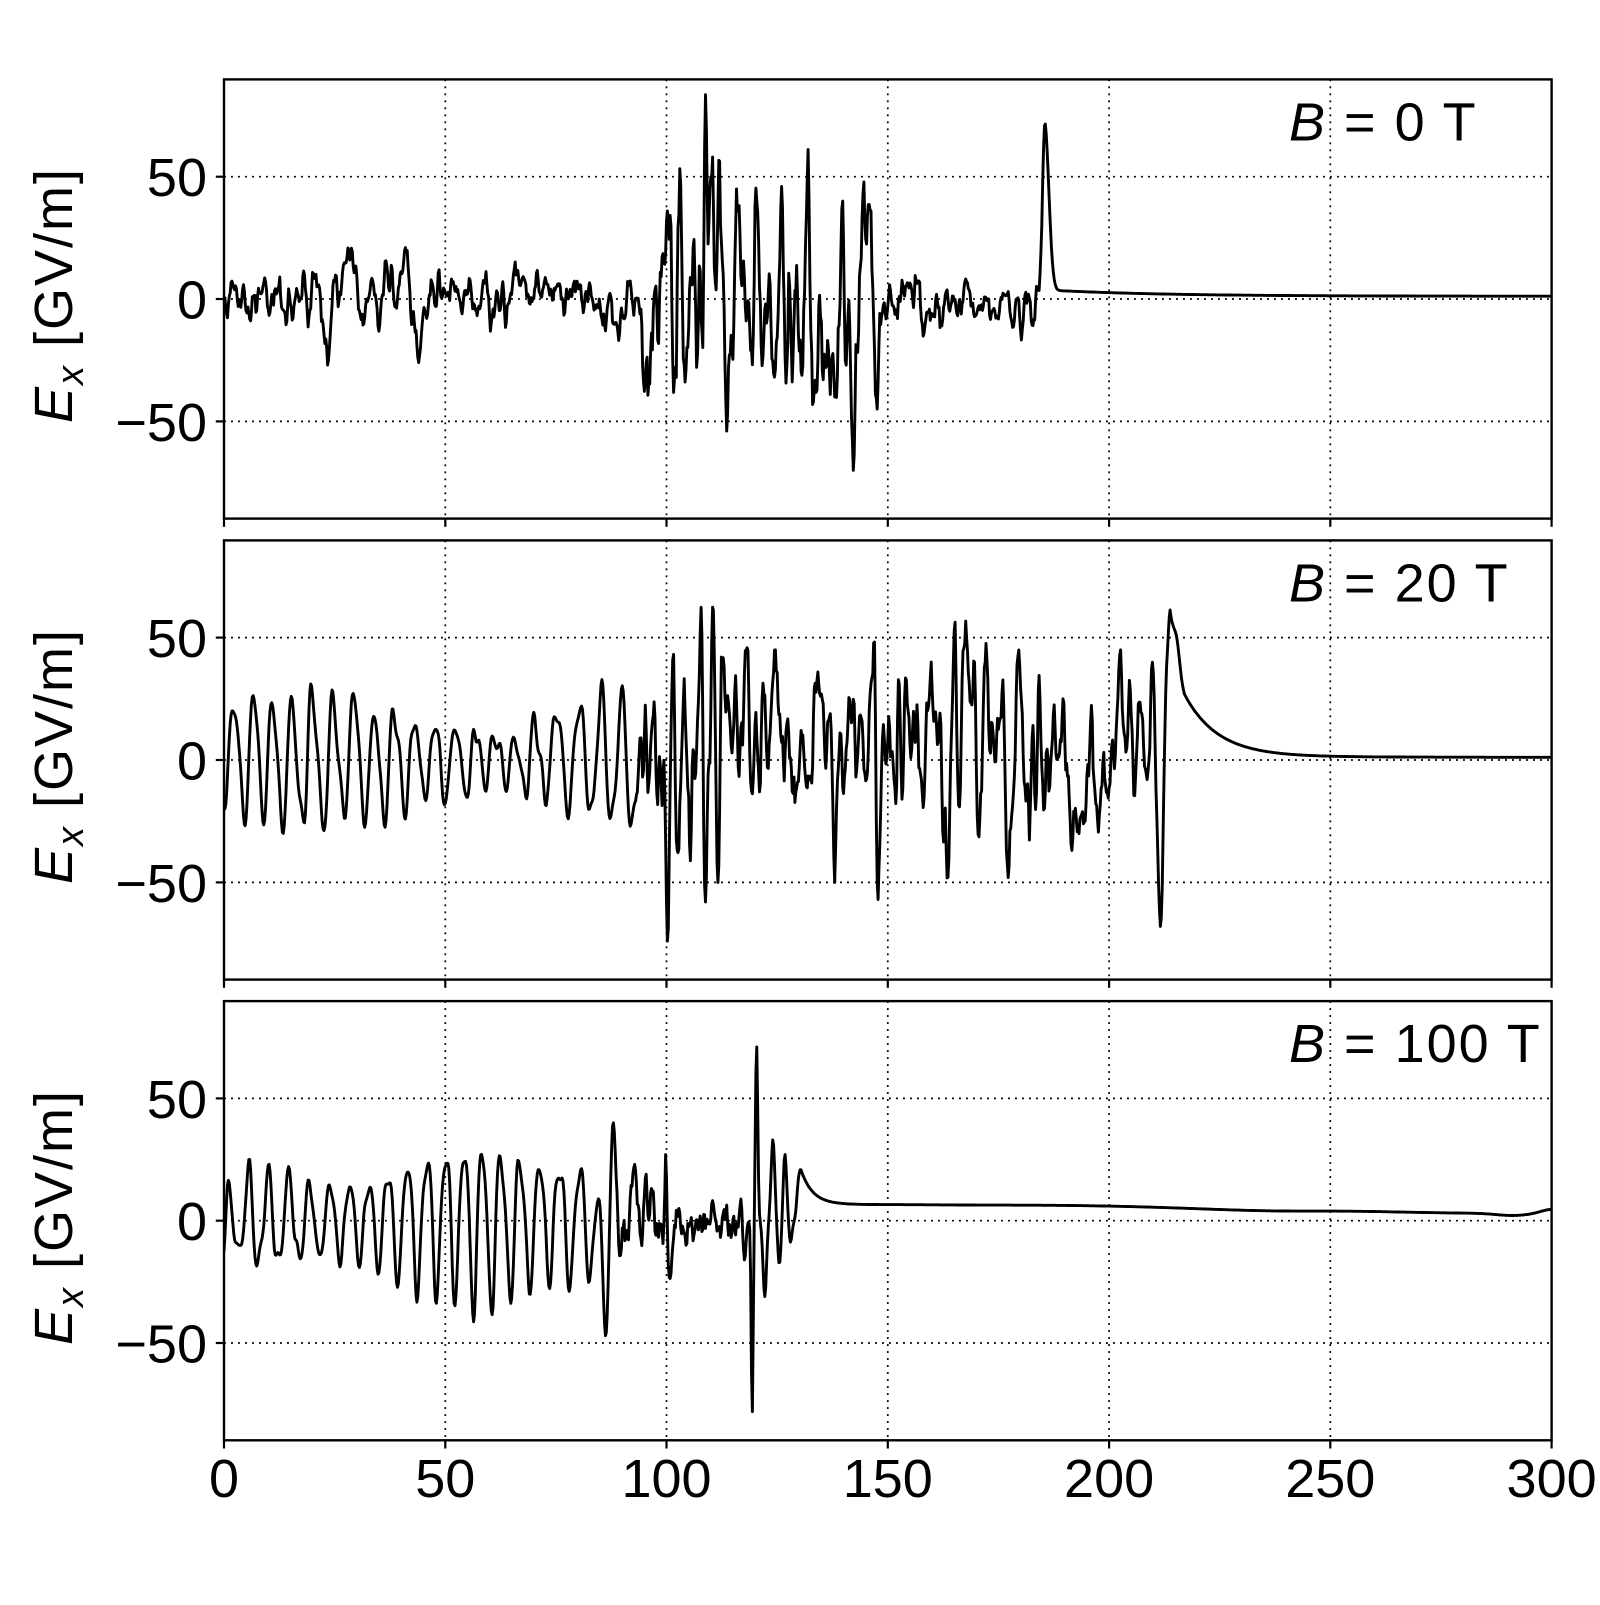 This screenshot has width=1600, height=1605. Describe the element at coordinates (888, 1479) in the screenshot. I see `svg-text: 150` at that location.